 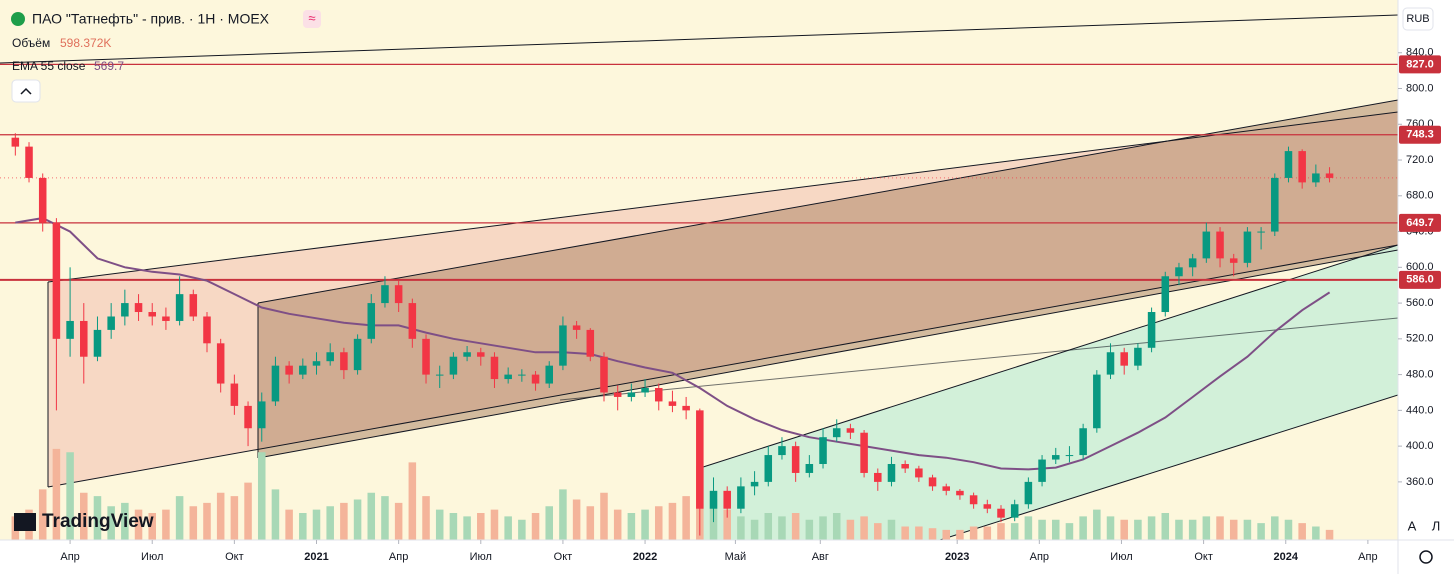 What do you see at coordinates (26, 91) in the screenshot?
I see `collapse-button` at bounding box center [26, 91].